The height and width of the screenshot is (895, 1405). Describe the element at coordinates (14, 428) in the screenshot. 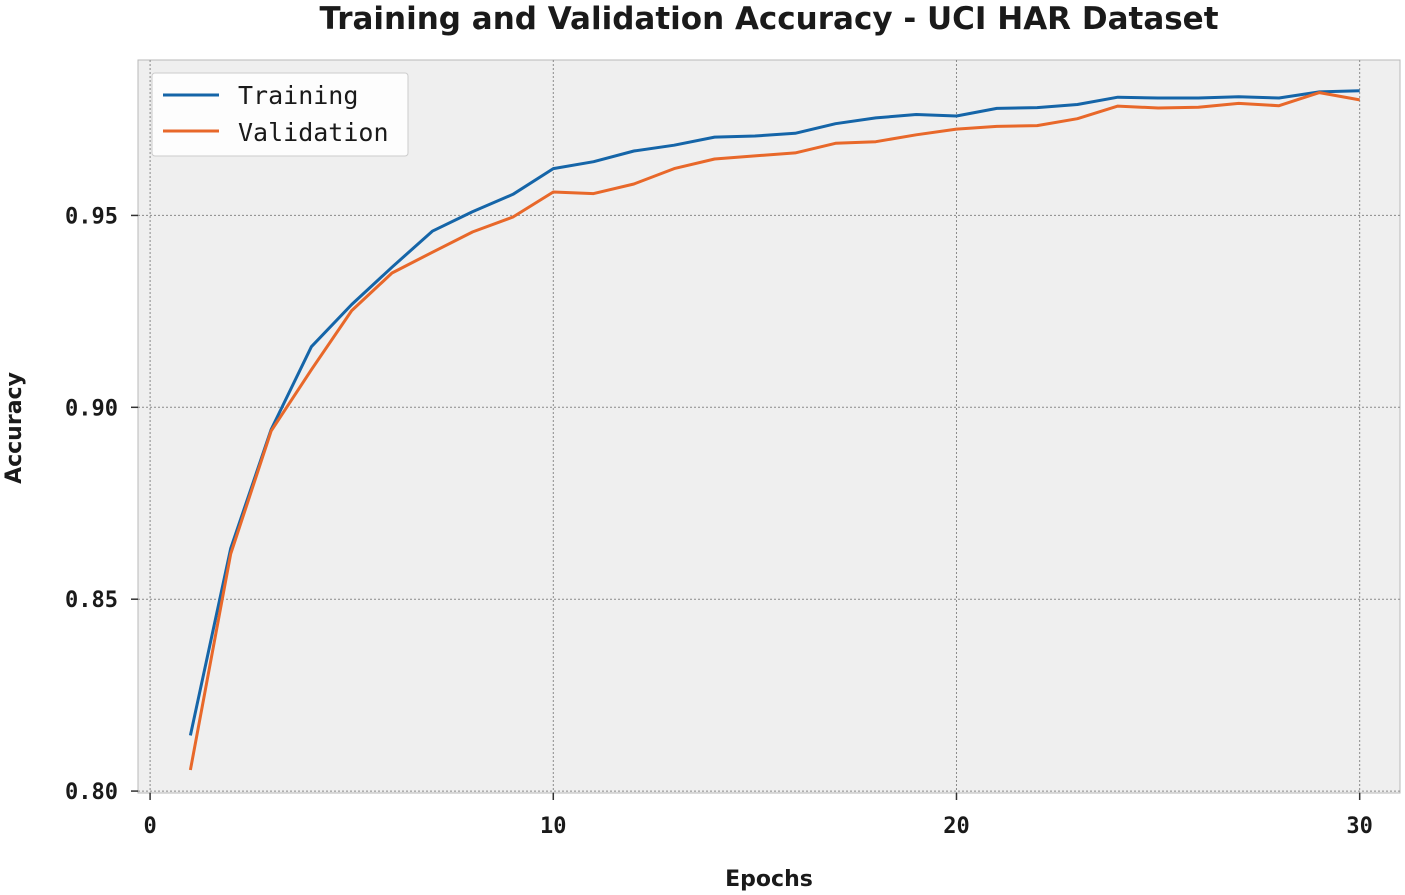

I see `y-axis-label: Accuracy` at that location.